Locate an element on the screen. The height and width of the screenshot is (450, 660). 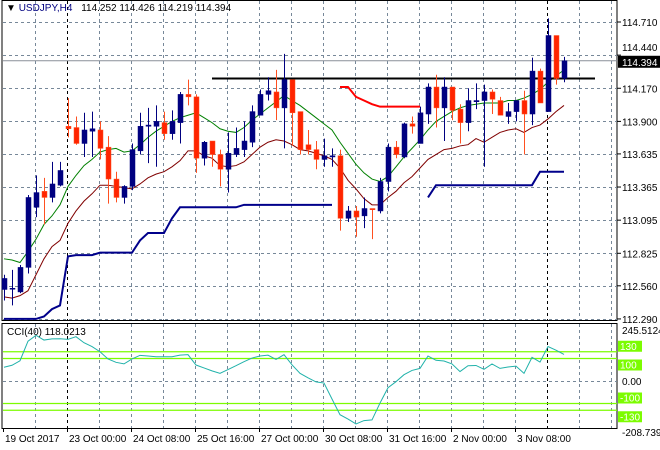
cci-level-label: -100 is located at coordinates (630, 399).